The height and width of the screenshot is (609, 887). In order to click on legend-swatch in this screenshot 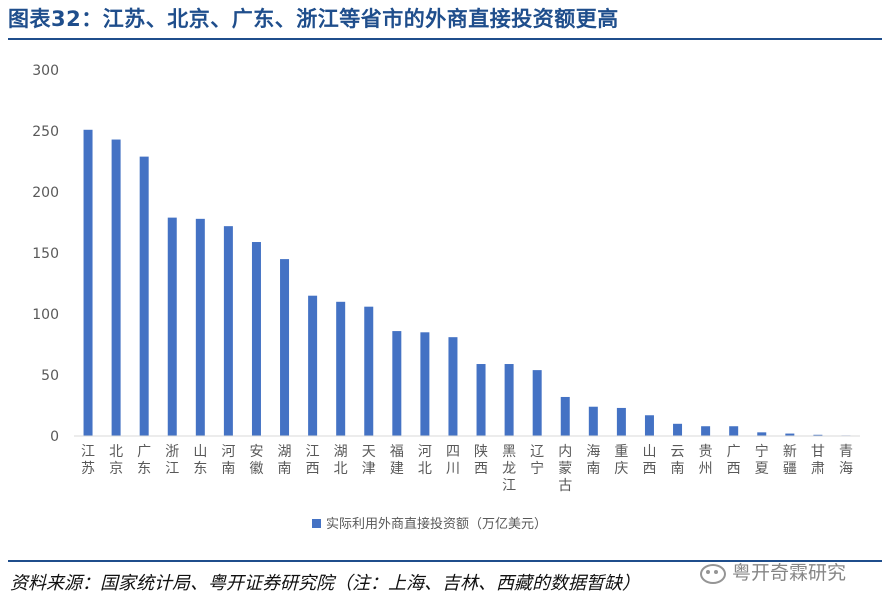, I will do `click(316, 523)`.